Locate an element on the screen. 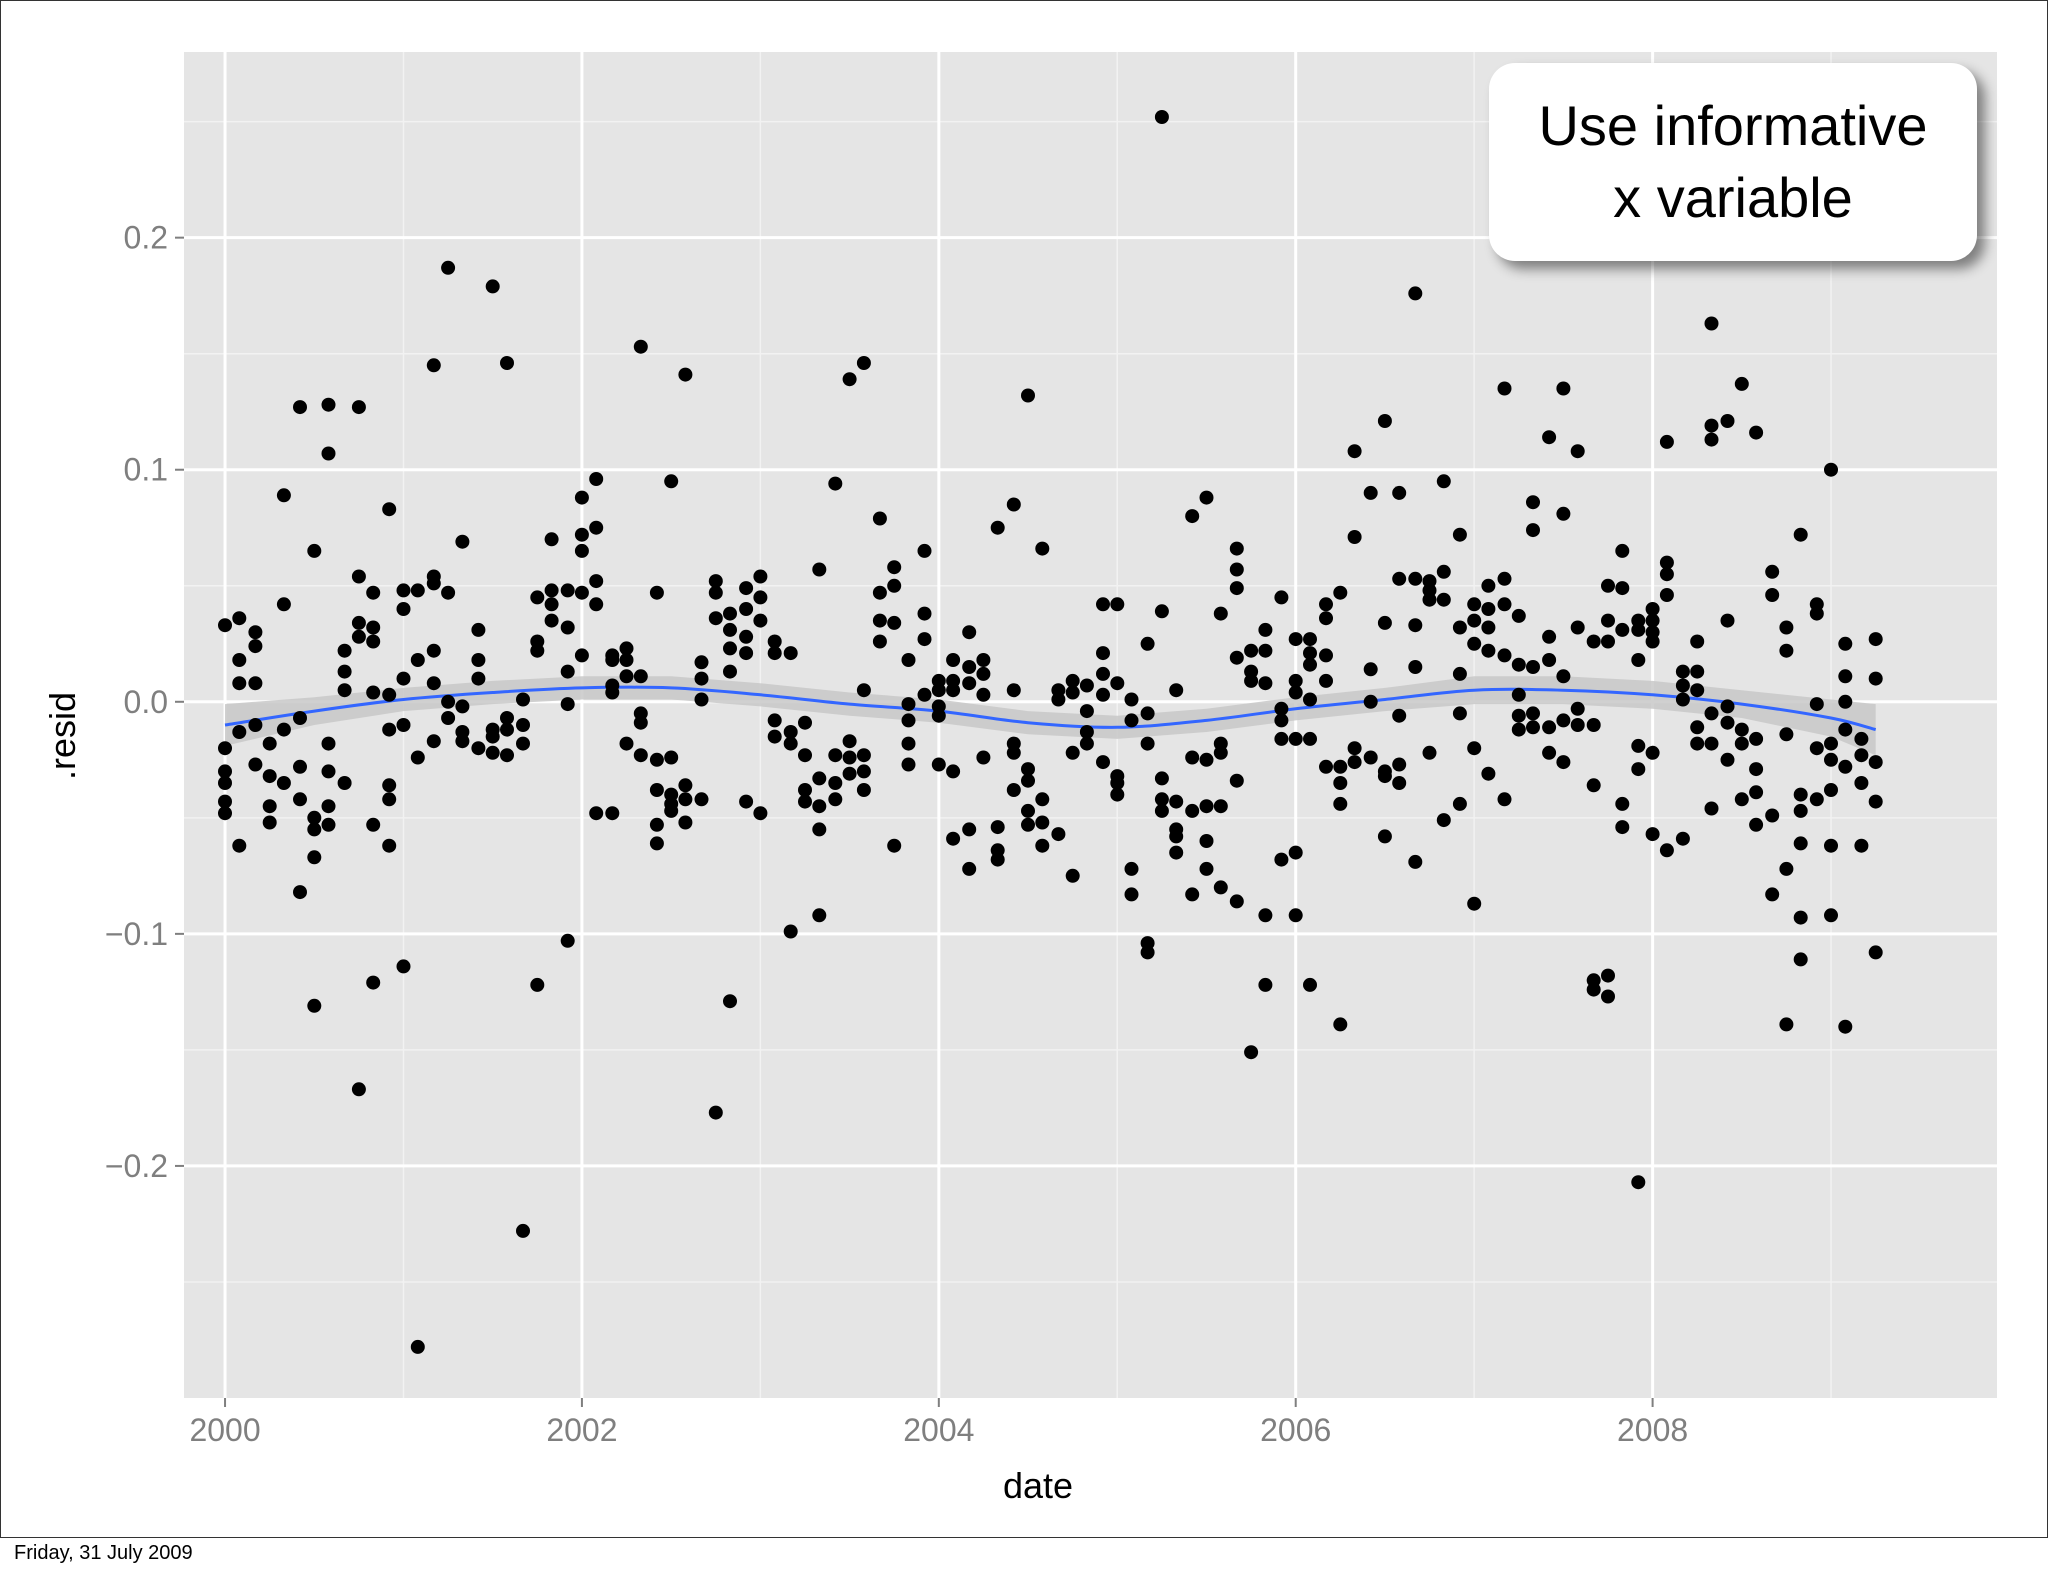  x-axis-title: date is located at coordinates (1038, 1485).